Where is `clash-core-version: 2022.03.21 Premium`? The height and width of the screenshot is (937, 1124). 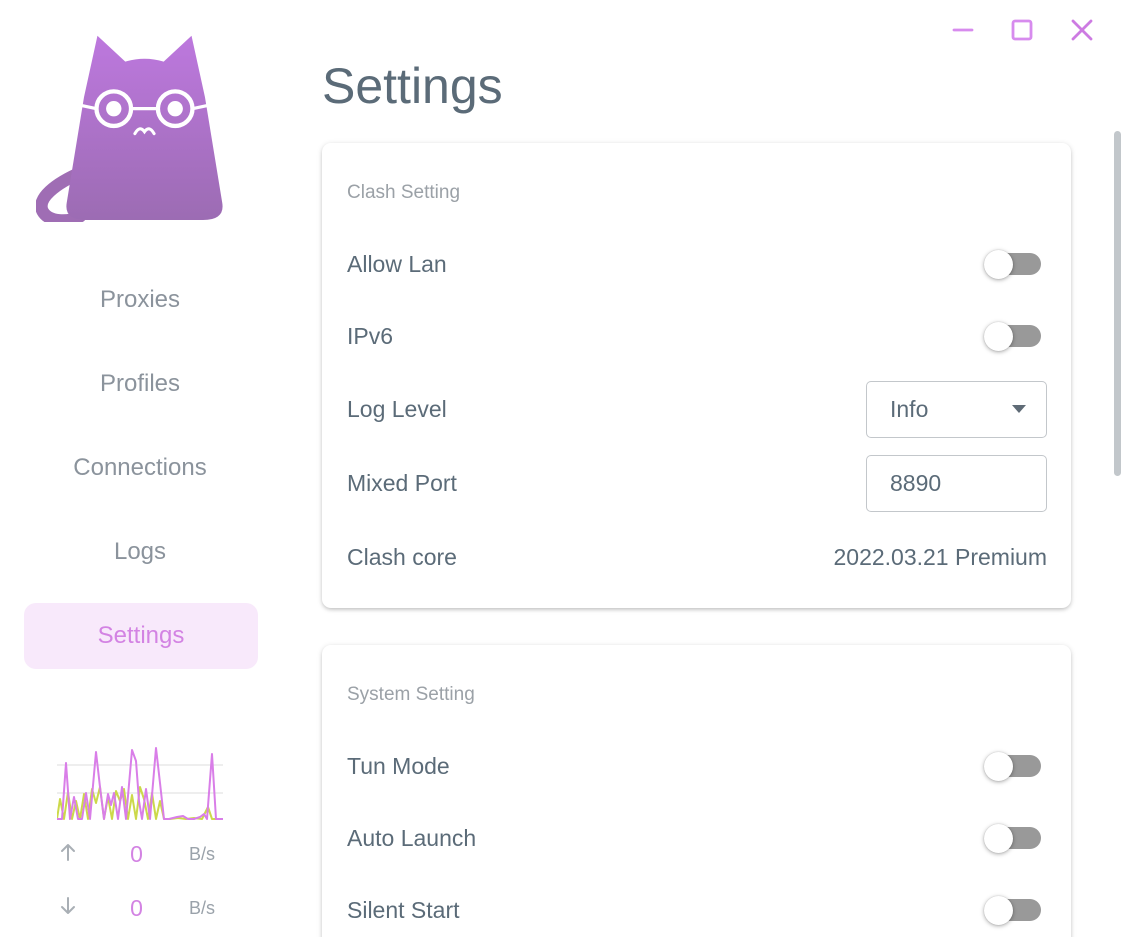 clash-core-version: 2022.03.21 Premium is located at coordinates (940, 556).